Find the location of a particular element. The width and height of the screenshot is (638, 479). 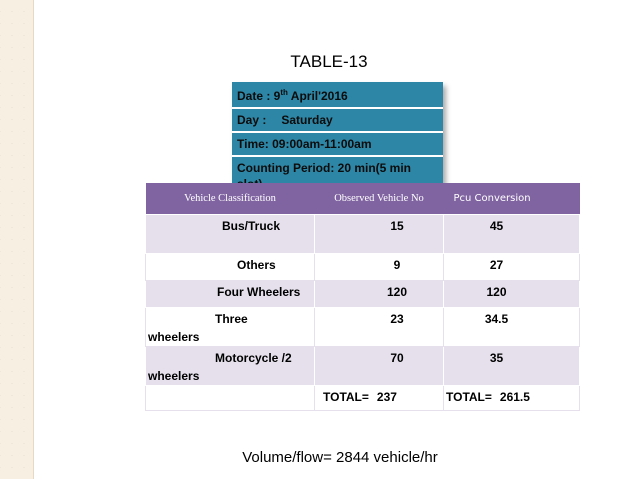

table-row: Motorcycle /2 wheelers 70 35 is located at coordinates (362, 366).